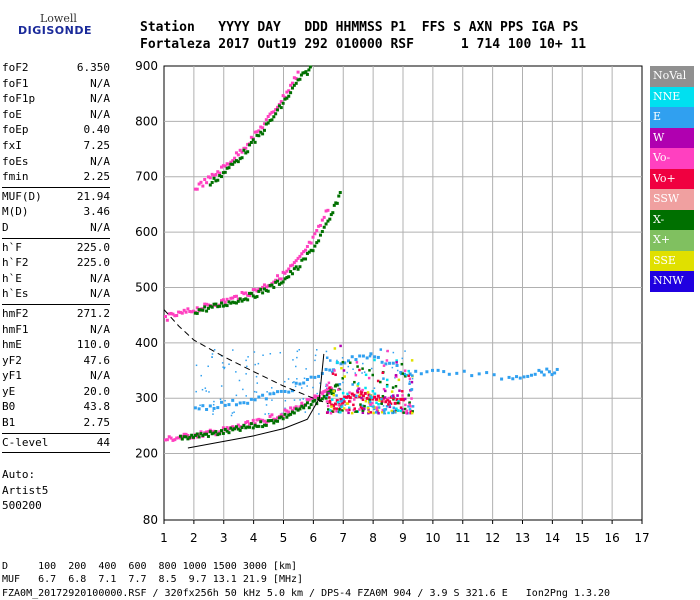 The height and width of the screenshot is (600, 700). What do you see at coordinates (672, 178) in the screenshot?
I see `legend-item-vo-: Vo+` at bounding box center [672, 178].